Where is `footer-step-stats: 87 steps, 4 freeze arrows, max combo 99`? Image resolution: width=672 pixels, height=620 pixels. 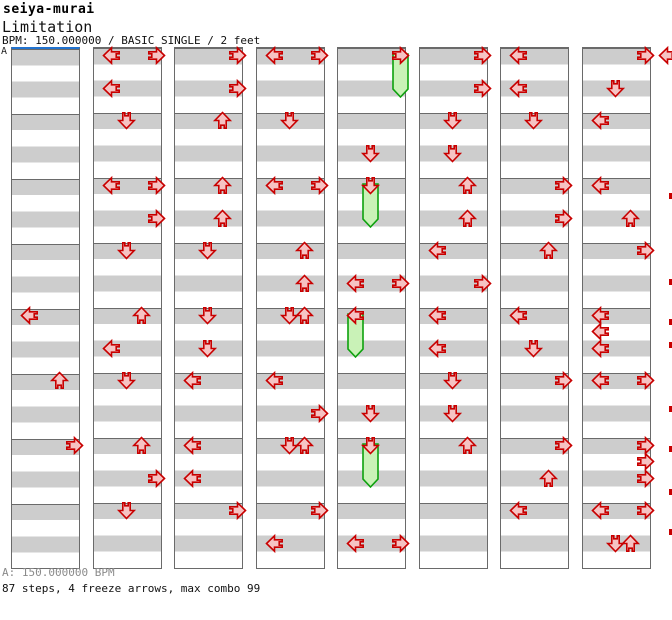
footer-step-stats: 87 steps, 4 freeze arrows, max combo 99 is located at coordinates (131, 588).